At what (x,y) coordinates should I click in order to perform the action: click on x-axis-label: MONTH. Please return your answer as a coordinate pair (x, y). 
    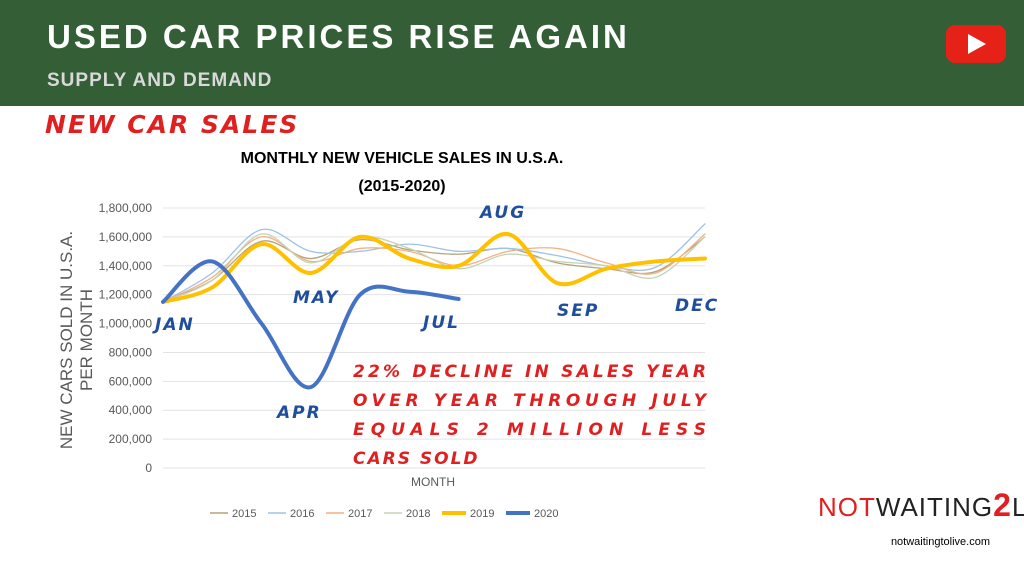
    Looking at the image, I should click on (433, 482).